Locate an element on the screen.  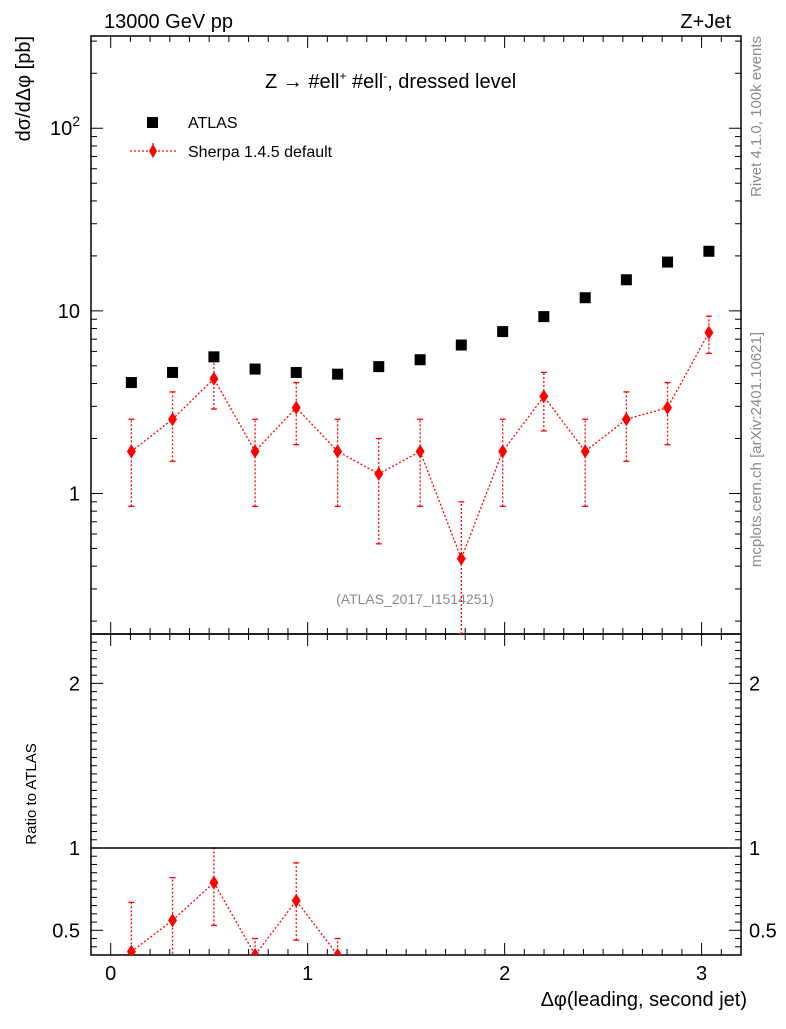
ratio-y-axis-label: Ratio to ATLAS is located at coordinates (31, 793).